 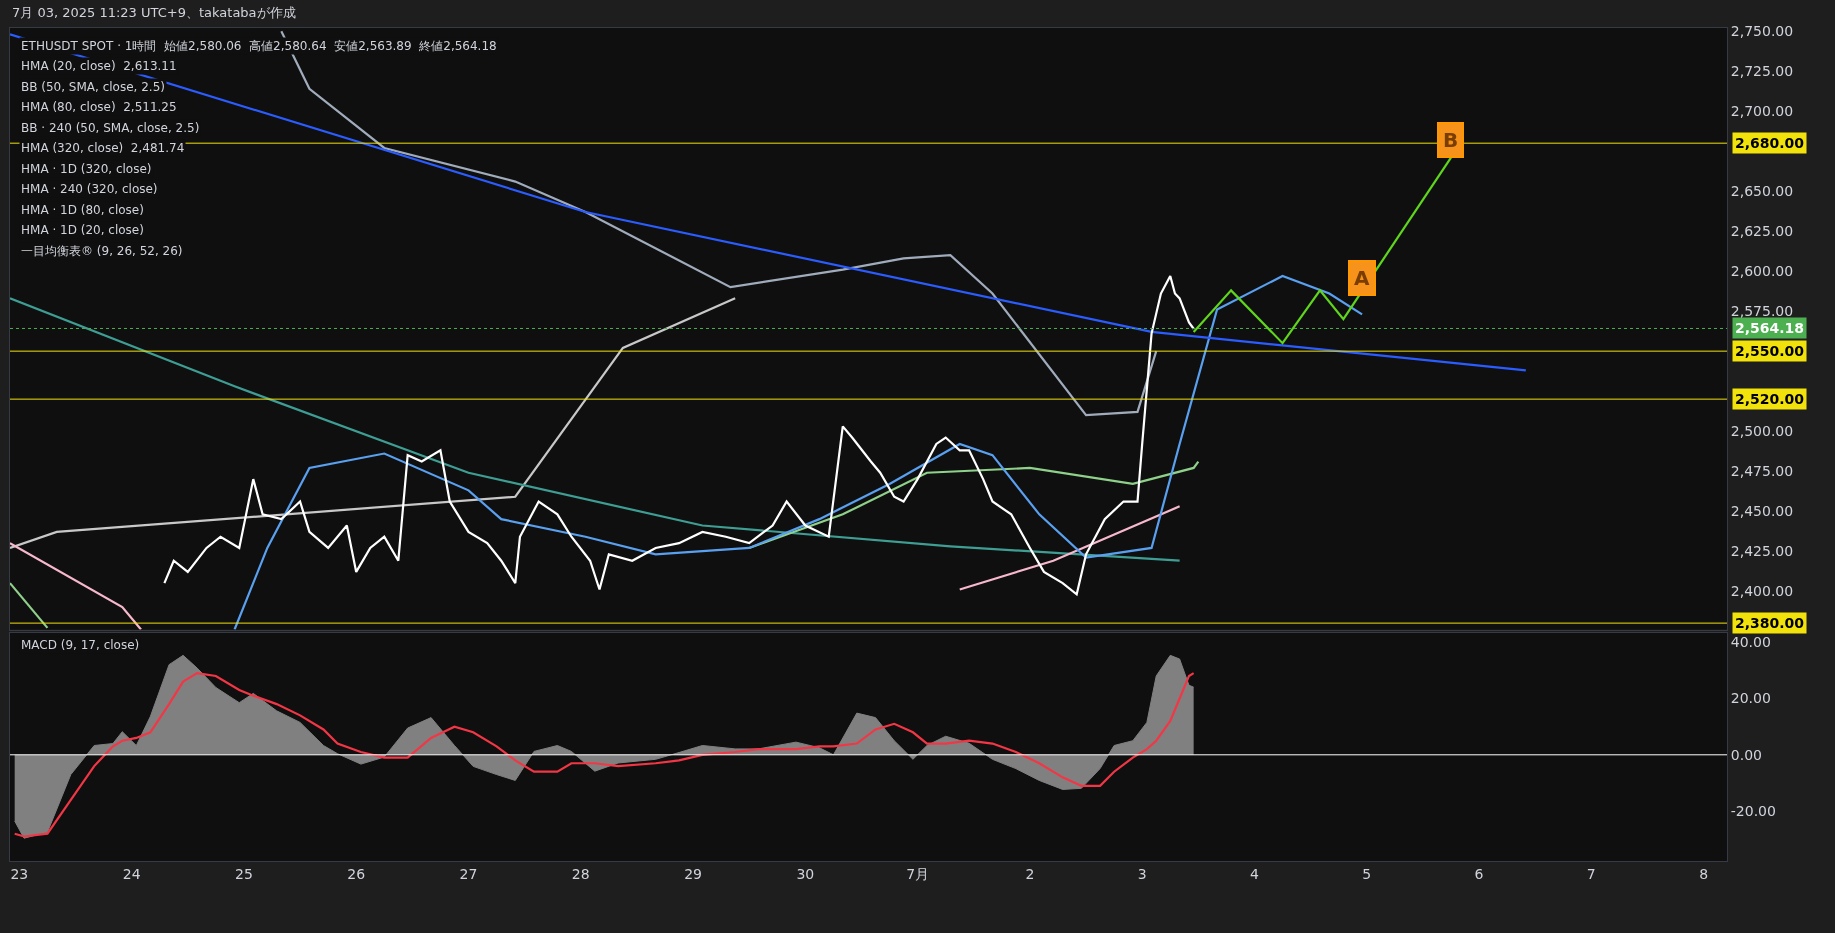 What do you see at coordinates (110, 128) in the screenshot?
I see `annotation: BB · 240 (50, SMA, close, 2.5)` at bounding box center [110, 128].